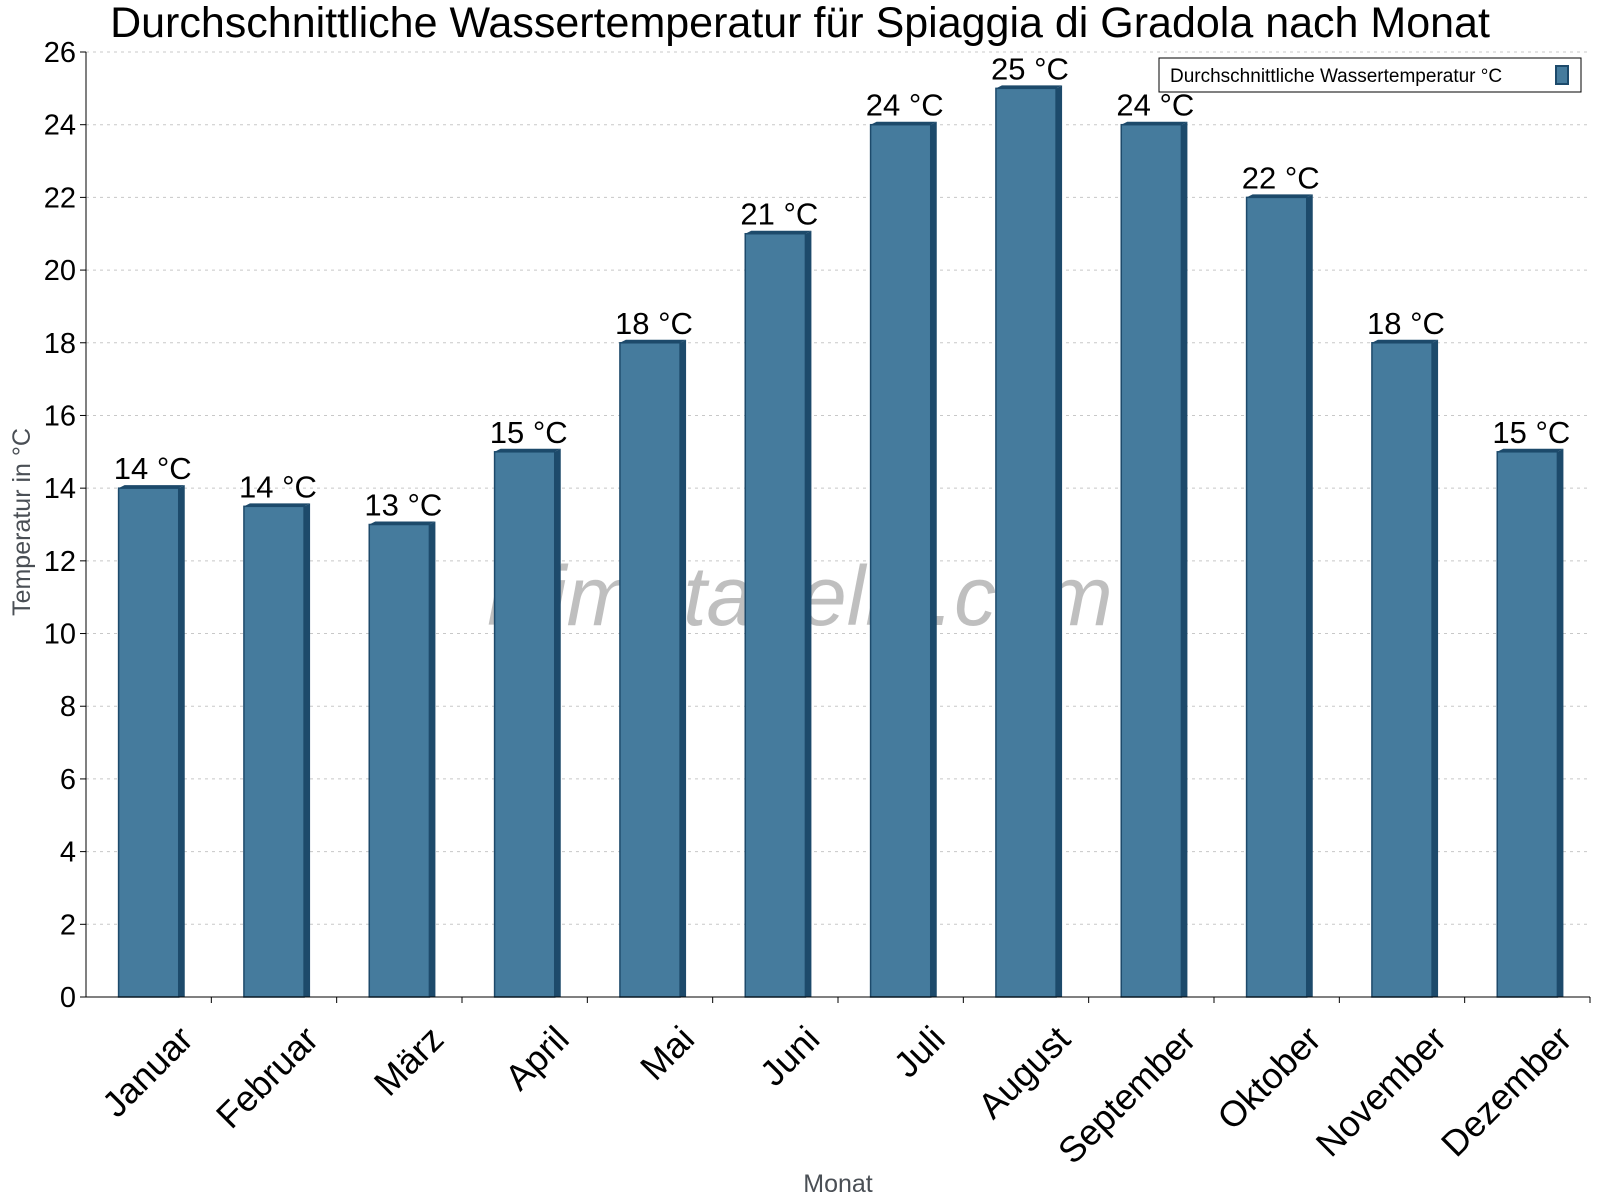 The height and width of the screenshot is (1200, 1600). Describe the element at coordinates (1030, 68) in the screenshot. I see `data-label: 25 °C` at that location.